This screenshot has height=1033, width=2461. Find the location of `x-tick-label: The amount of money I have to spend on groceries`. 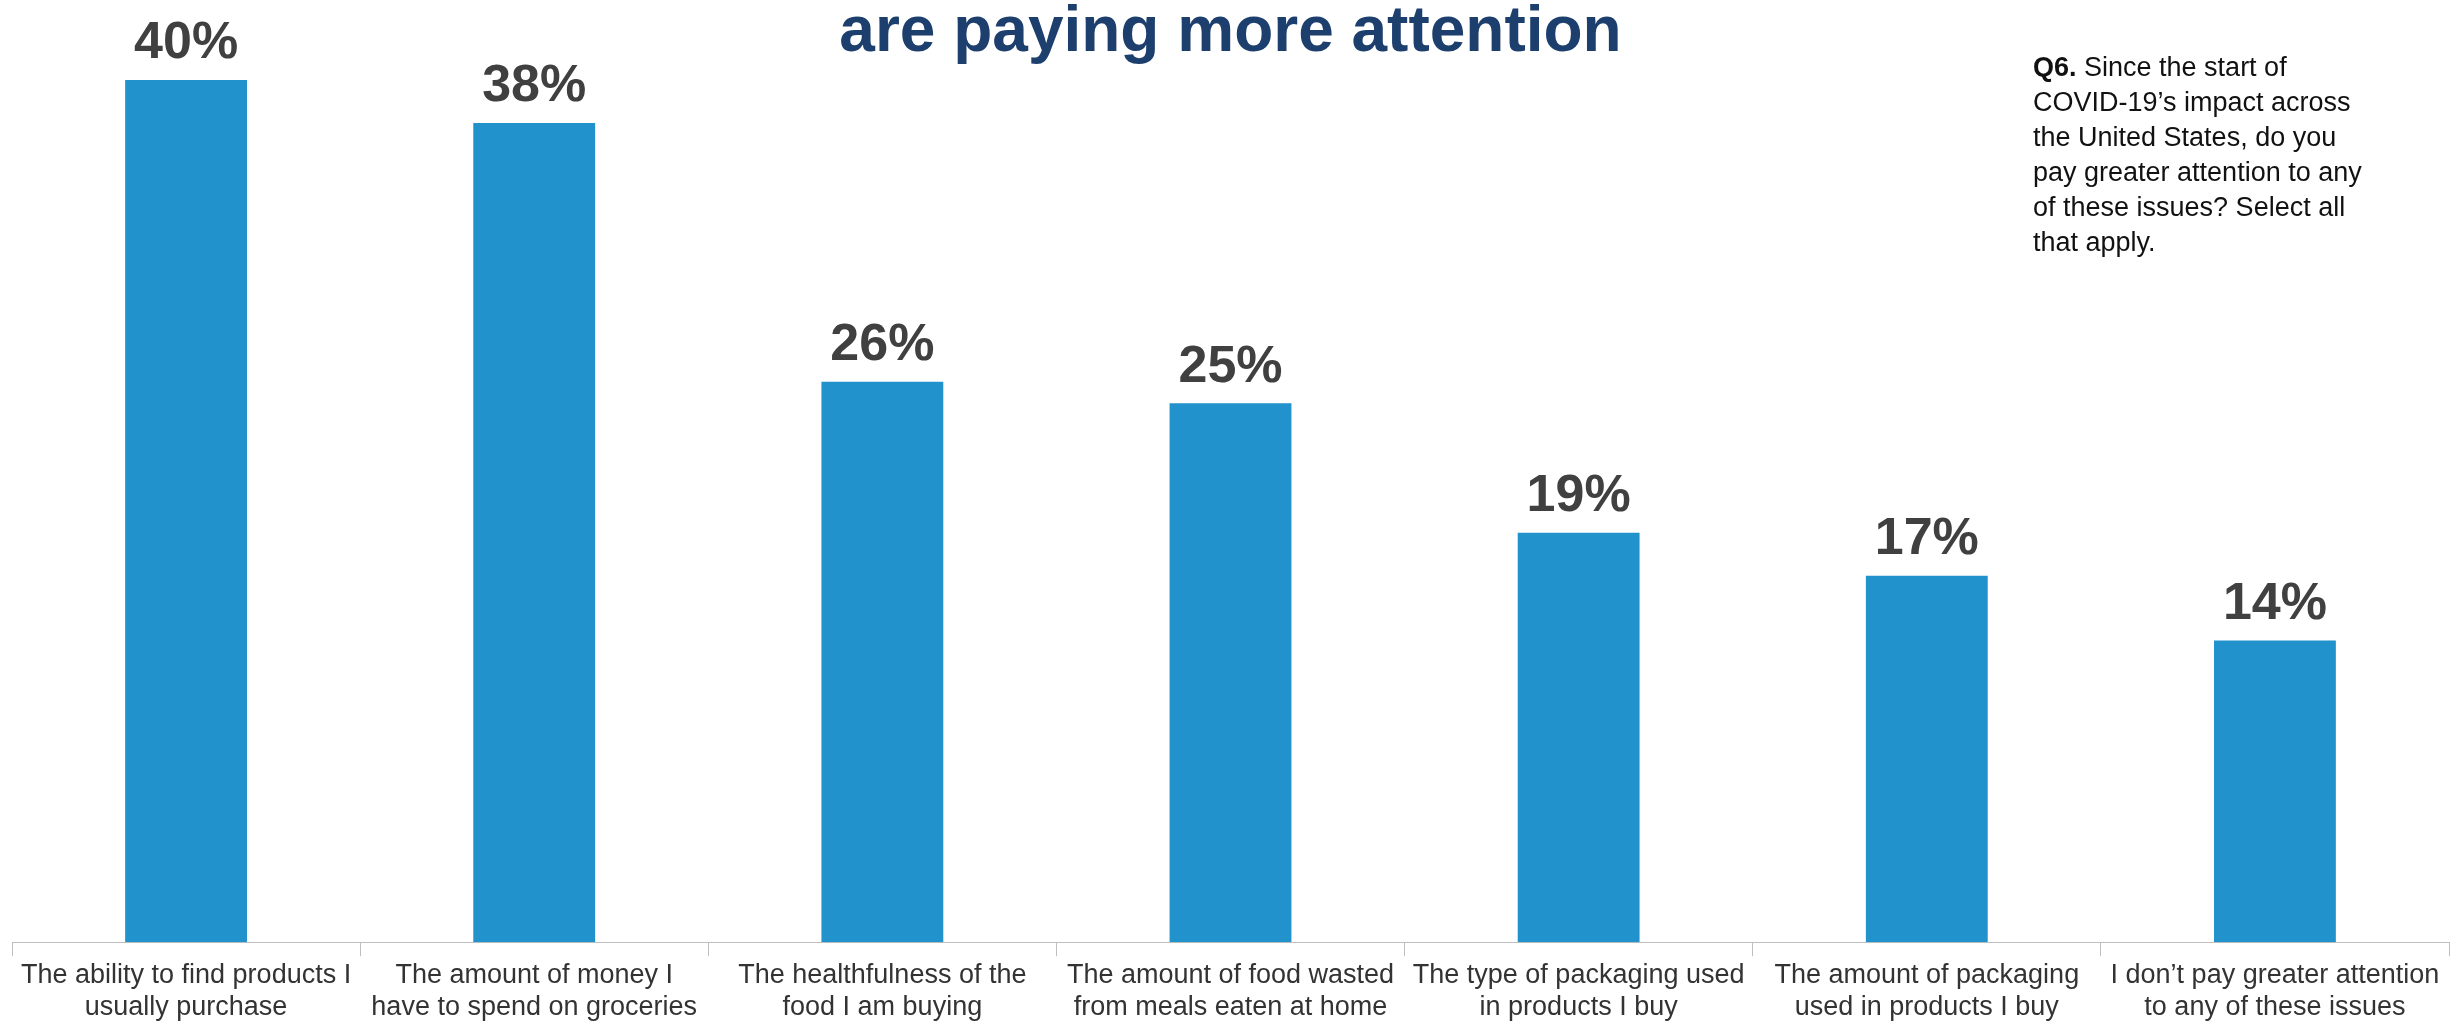

x-tick-label: The amount of money I have to spend on groceries is located at coordinates (534, 990).